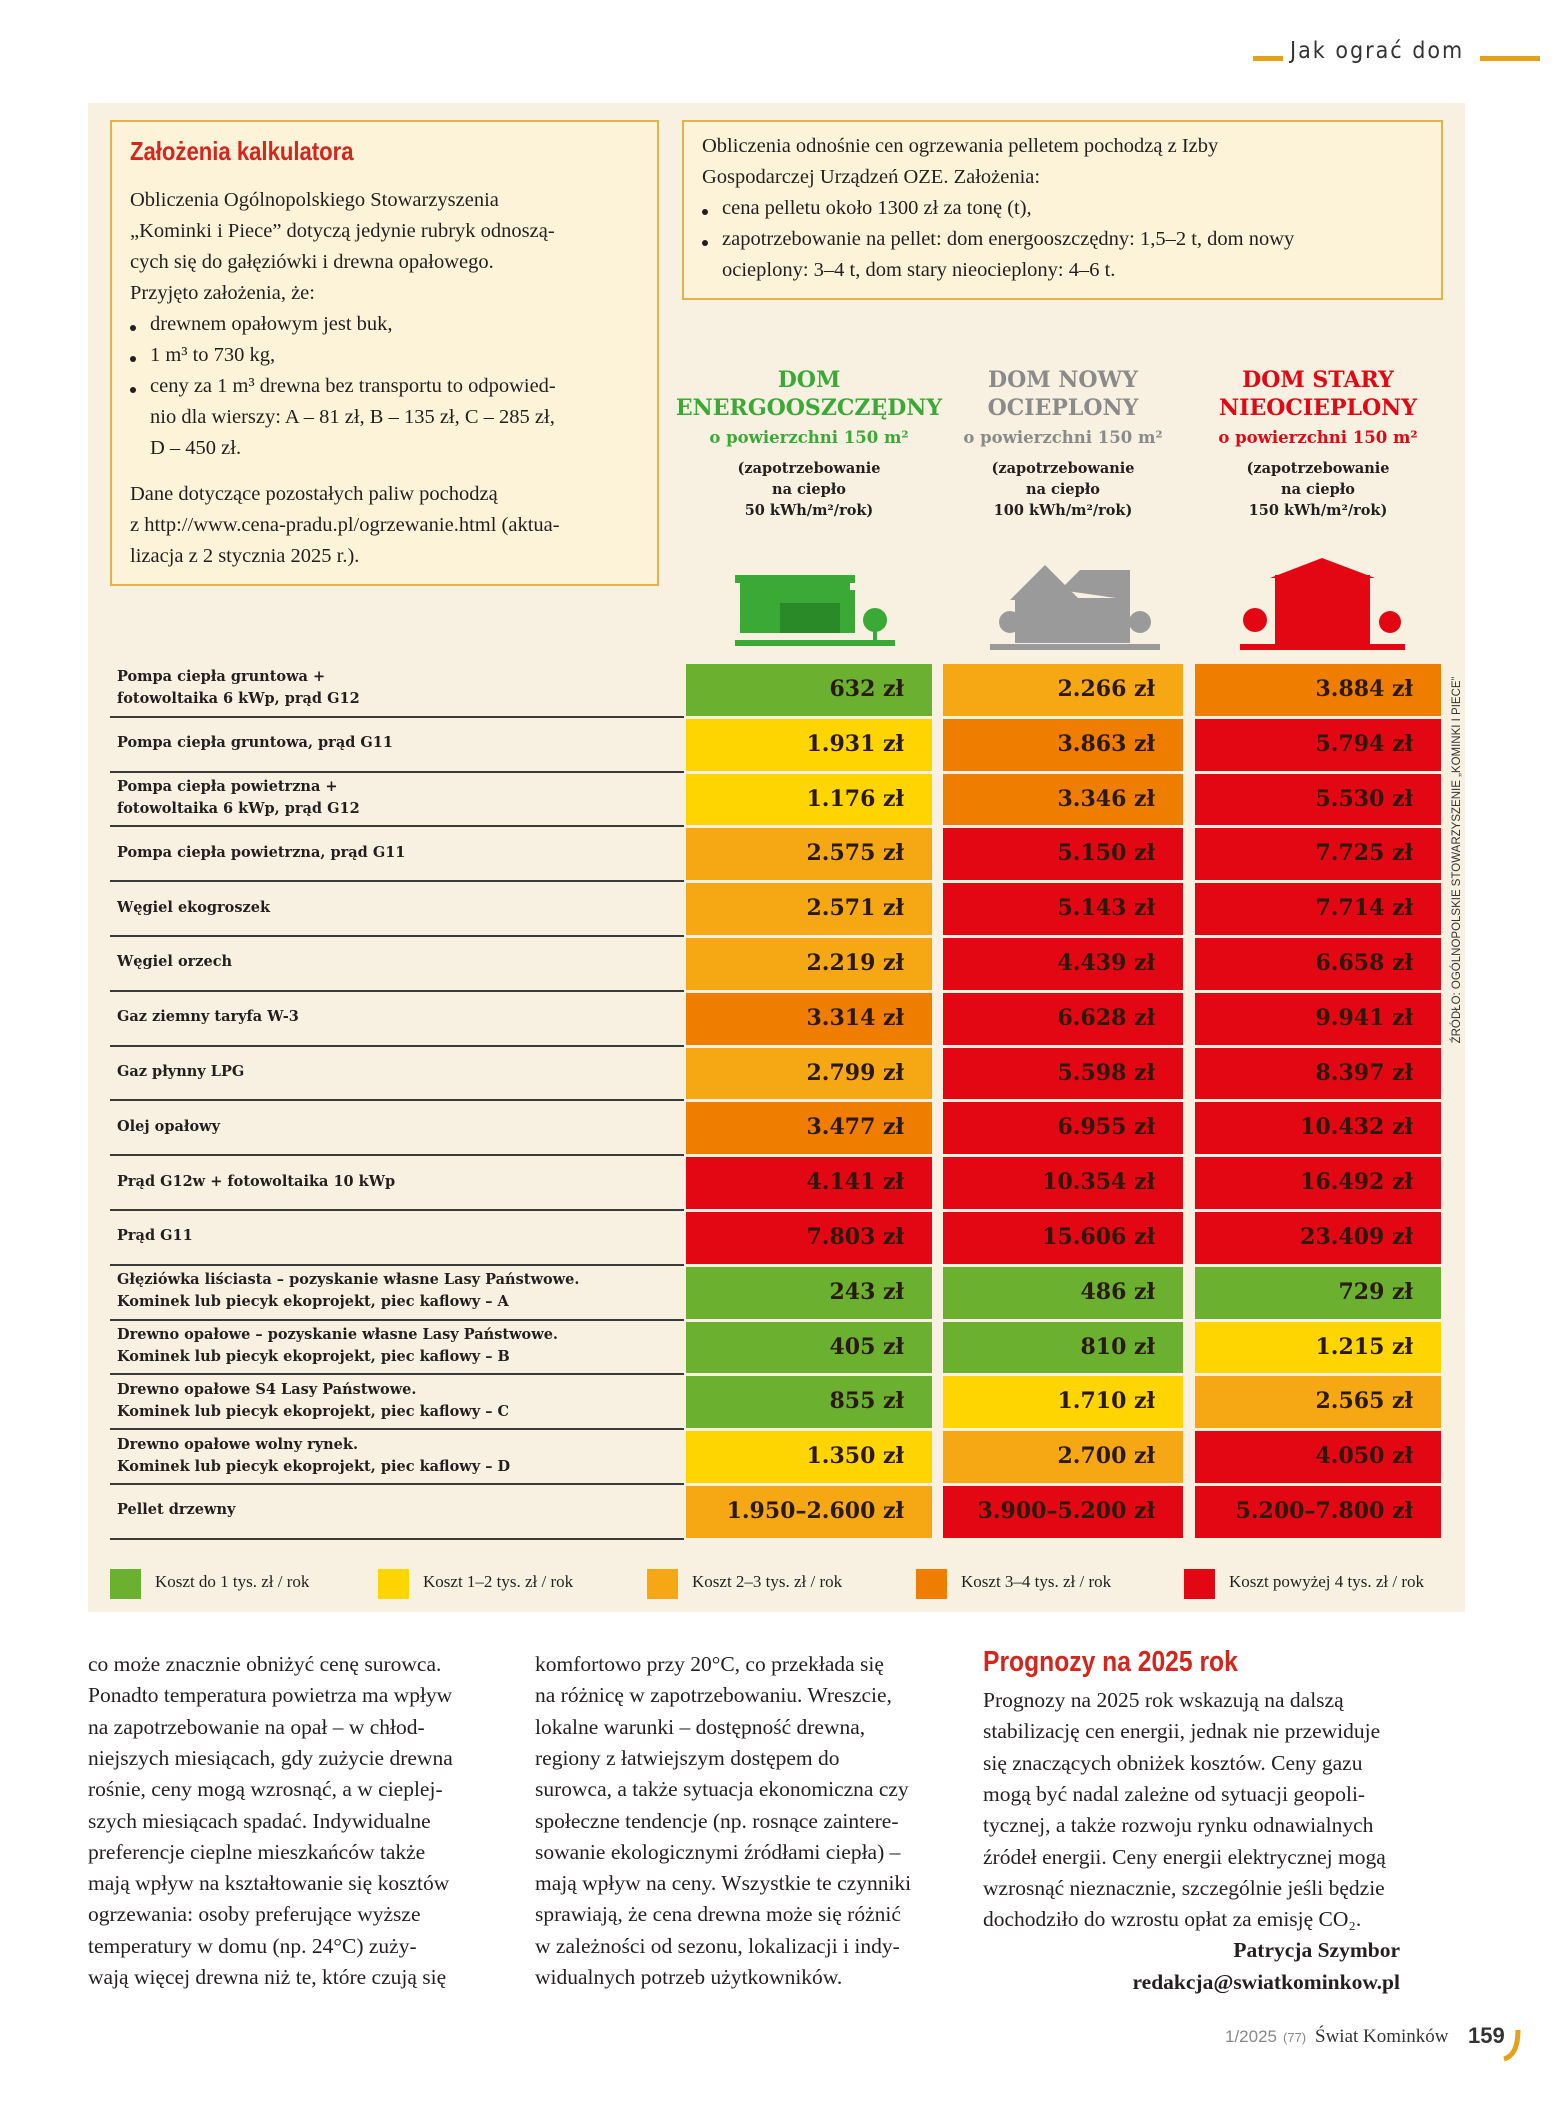 This screenshot has height=2114, width=1558. Describe the element at coordinates (809, 1073) in the screenshot. I see `table-cell: 2.799 zł` at that location.